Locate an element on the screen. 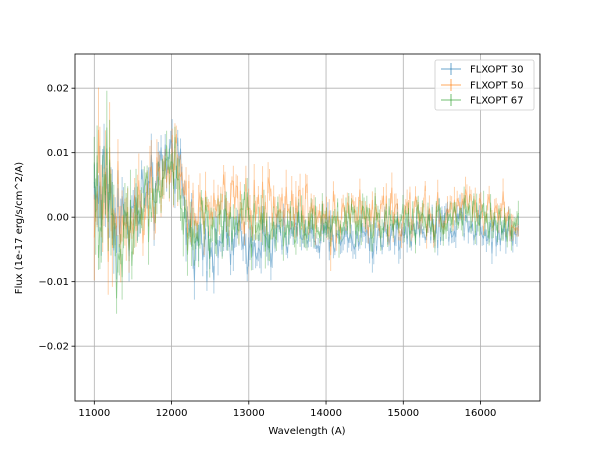  x-tick-label: 12000 is located at coordinates (172, 413).